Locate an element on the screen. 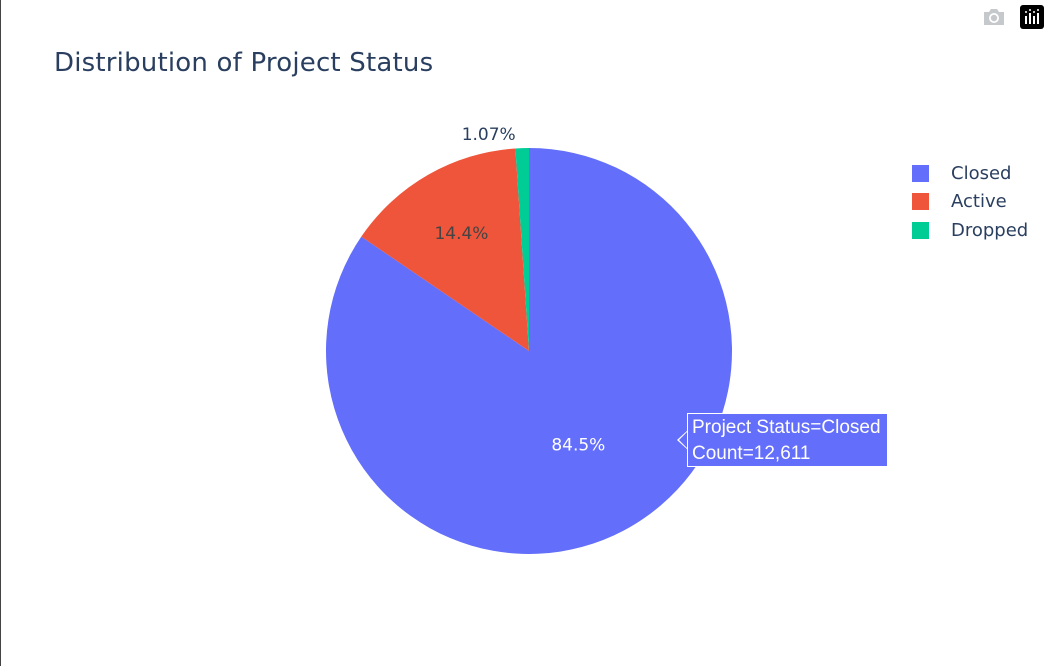  hover-tooltip: Project Status=Closed Count=12,611 is located at coordinates (787, 440).